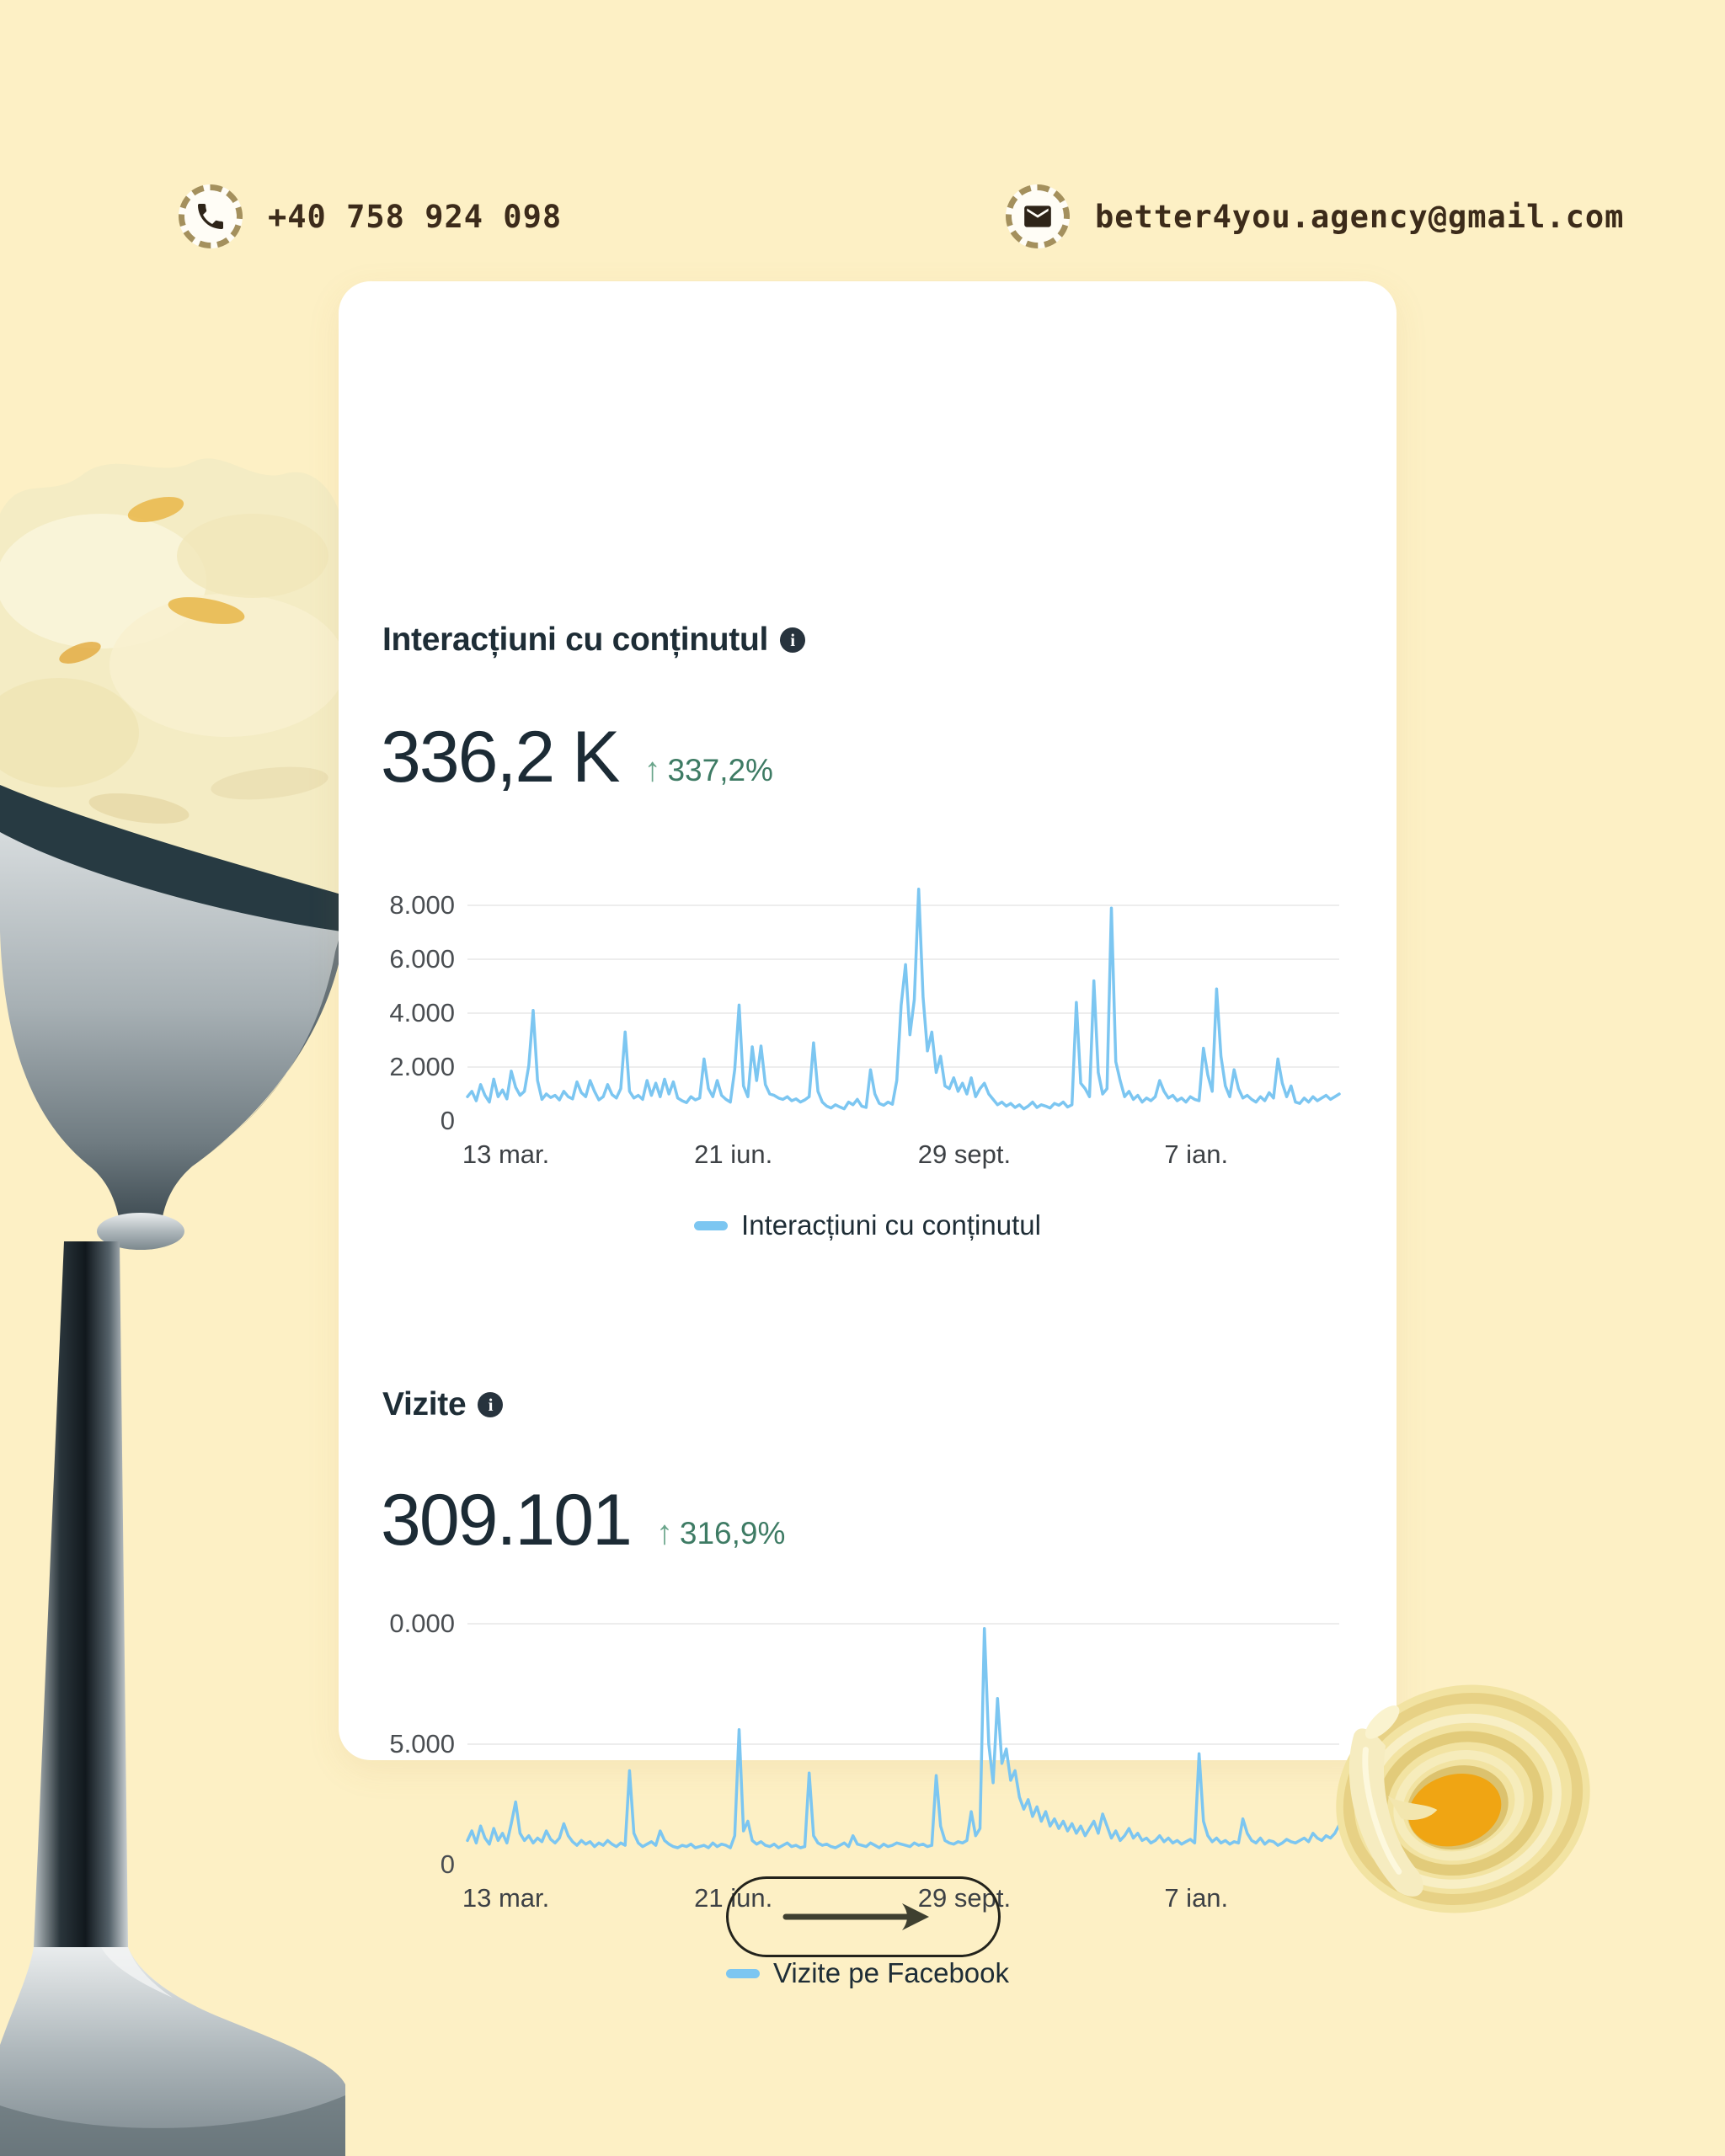  I want to click on y-tick-label: 4.000, so click(422, 1012).